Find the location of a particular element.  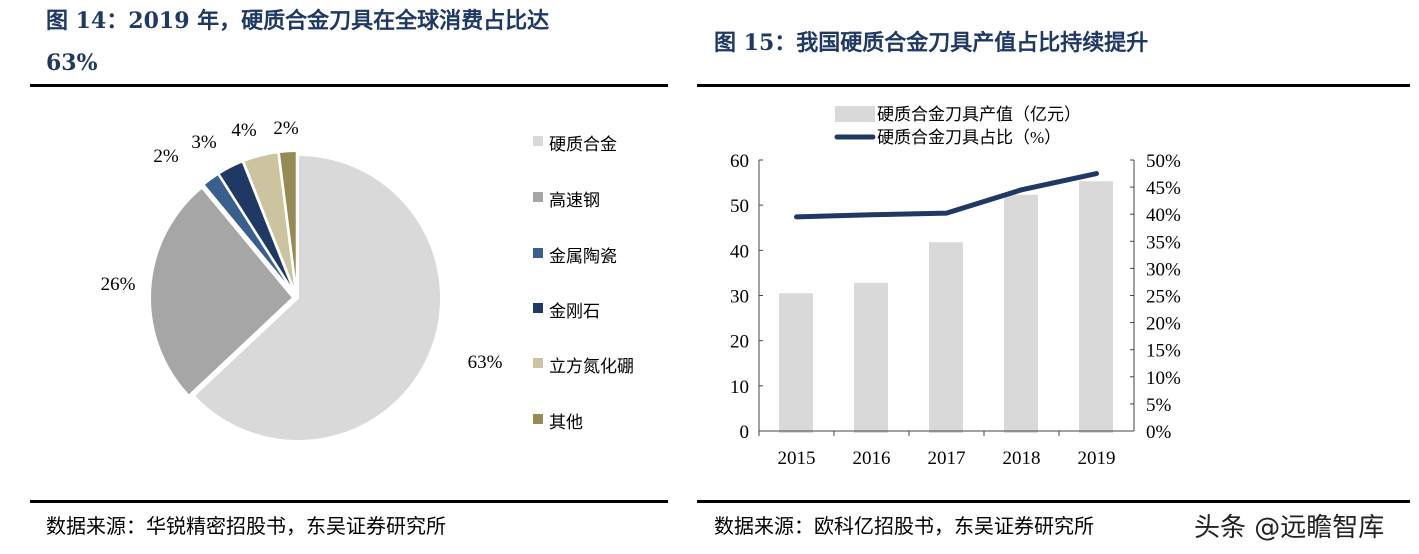

legend-item: 硬质合金 is located at coordinates (583, 142).